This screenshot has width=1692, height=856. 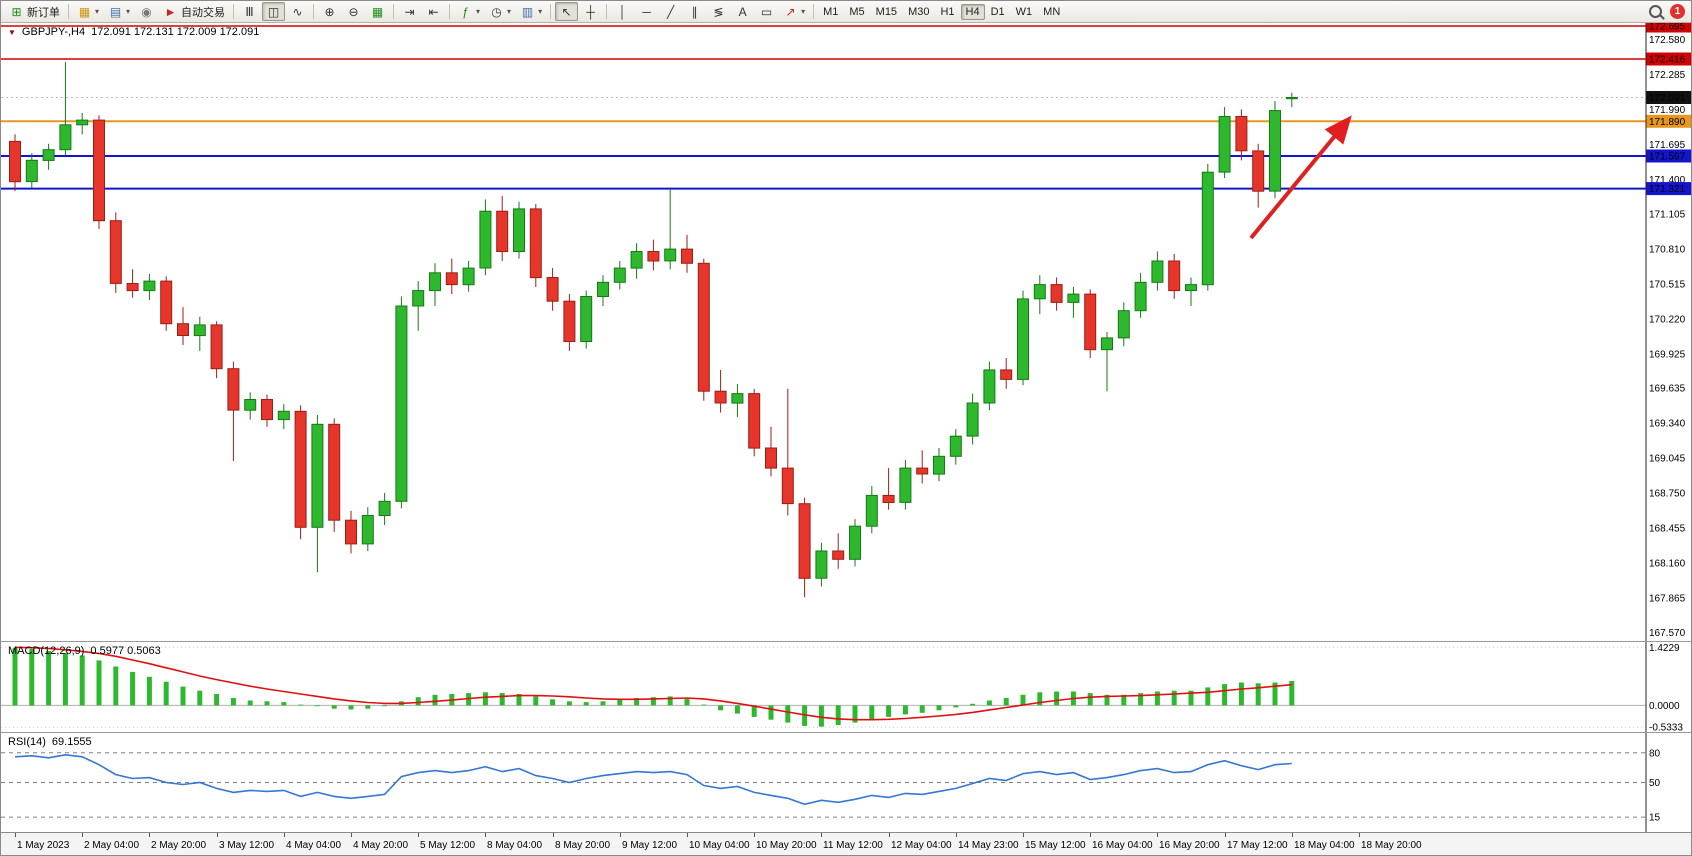 What do you see at coordinates (830, 12) in the screenshot?
I see `timeframe-button-m1: M1` at bounding box center [830, 12].